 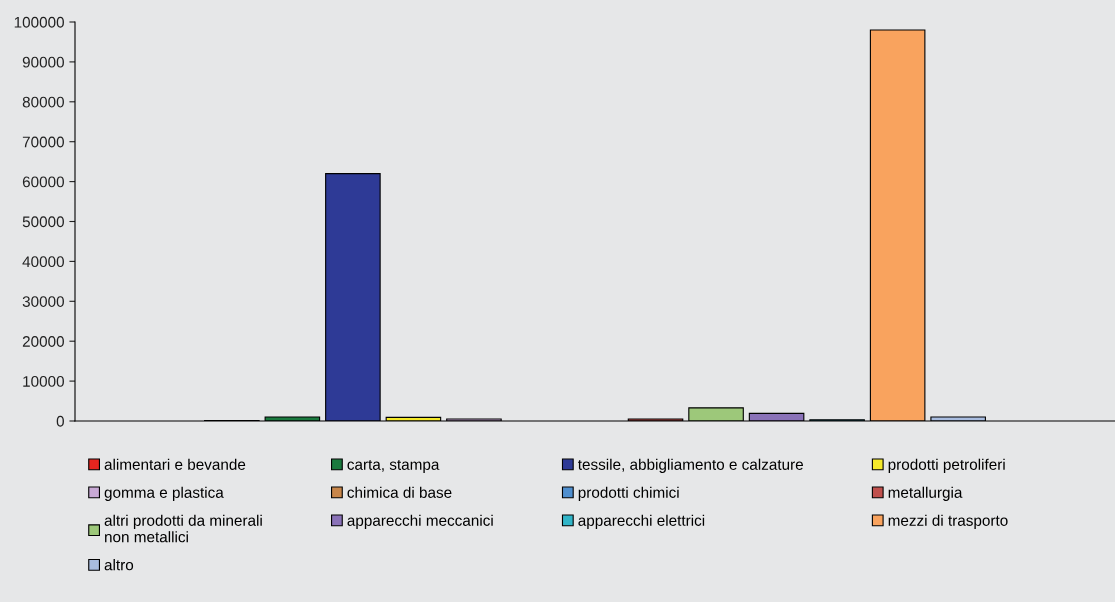 What do you see at coordinates (164, 493) in the screenshot?
I see `legend-label: gomma e plastica` at bounding box center [164, 493].